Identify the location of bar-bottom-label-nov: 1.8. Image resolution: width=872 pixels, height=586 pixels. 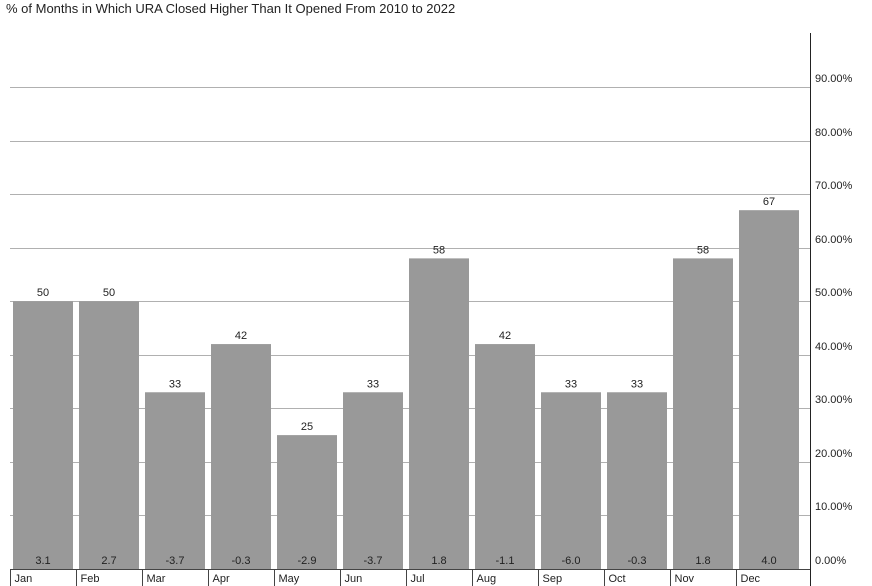
(702, 561).